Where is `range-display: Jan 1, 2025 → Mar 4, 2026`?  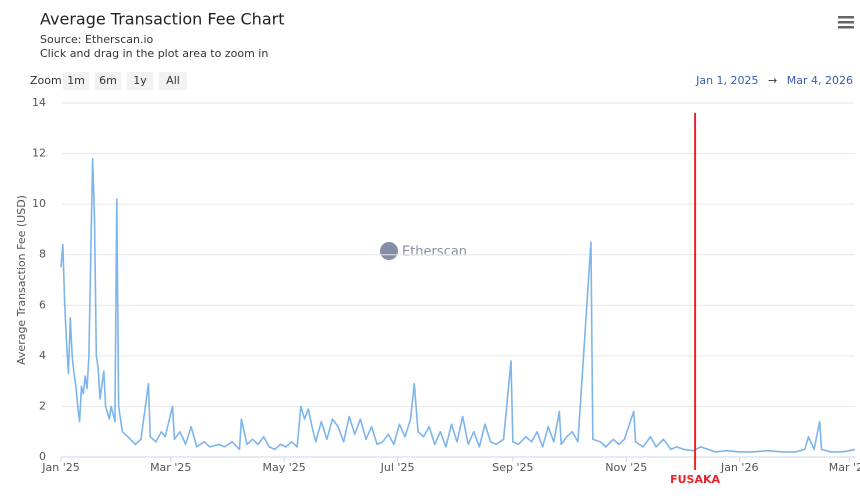
range-display: Jan 1, 2025 → Mar 4, 2026 is located at coordinates (774, 80).